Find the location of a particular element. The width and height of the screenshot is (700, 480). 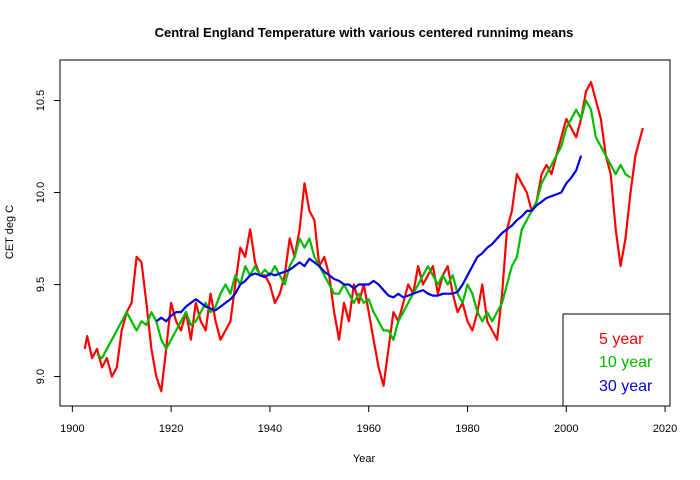

x-tick-label: 1960 is located at coordinates (368, 429).